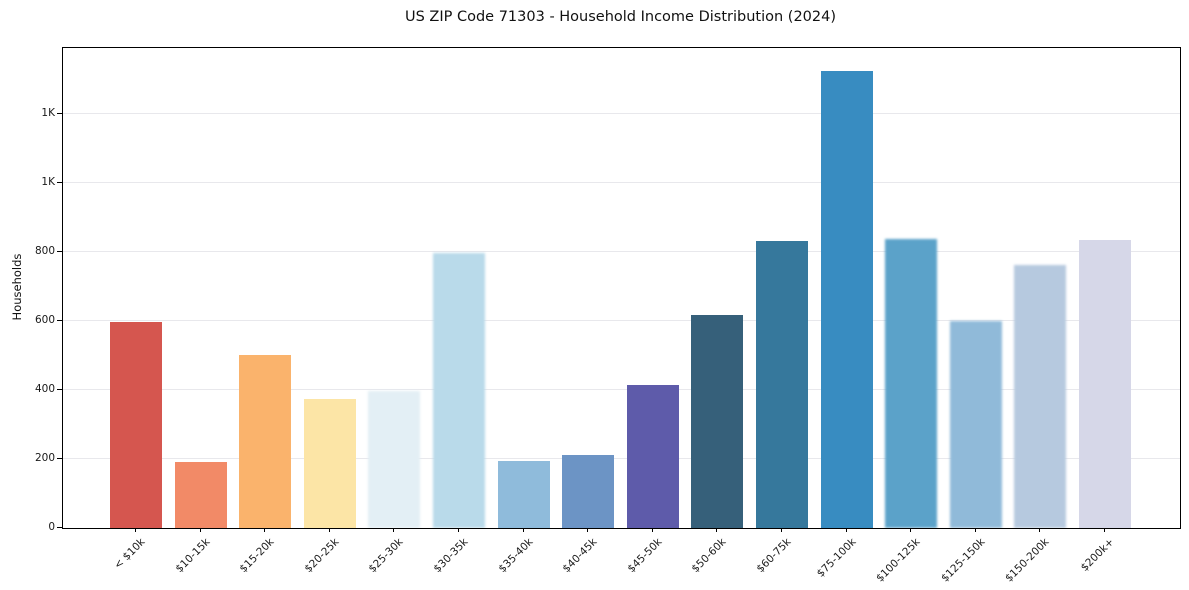 The height and width of the screenshot is (590, 1189). I want to click on x-tick-label: $30-35k, so click(451, 556).